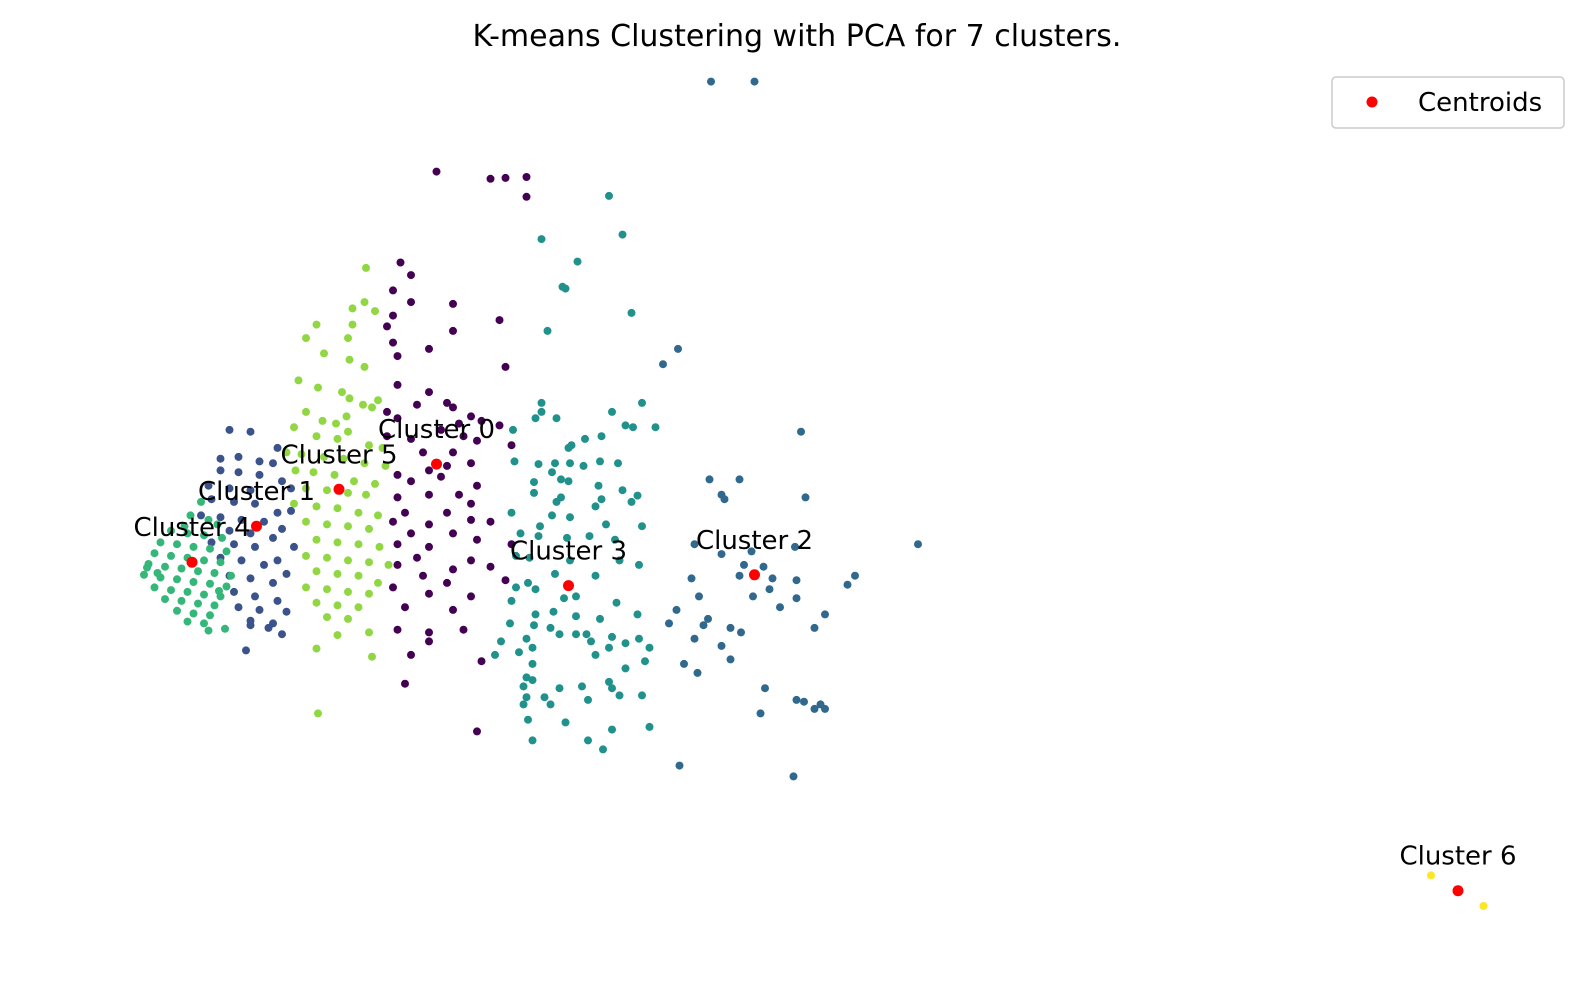 This screenshot has width=1589, height=1006. Describe the element at coordinates (575, 472) in the screenshot. I see `cluster-3-points` at that location.